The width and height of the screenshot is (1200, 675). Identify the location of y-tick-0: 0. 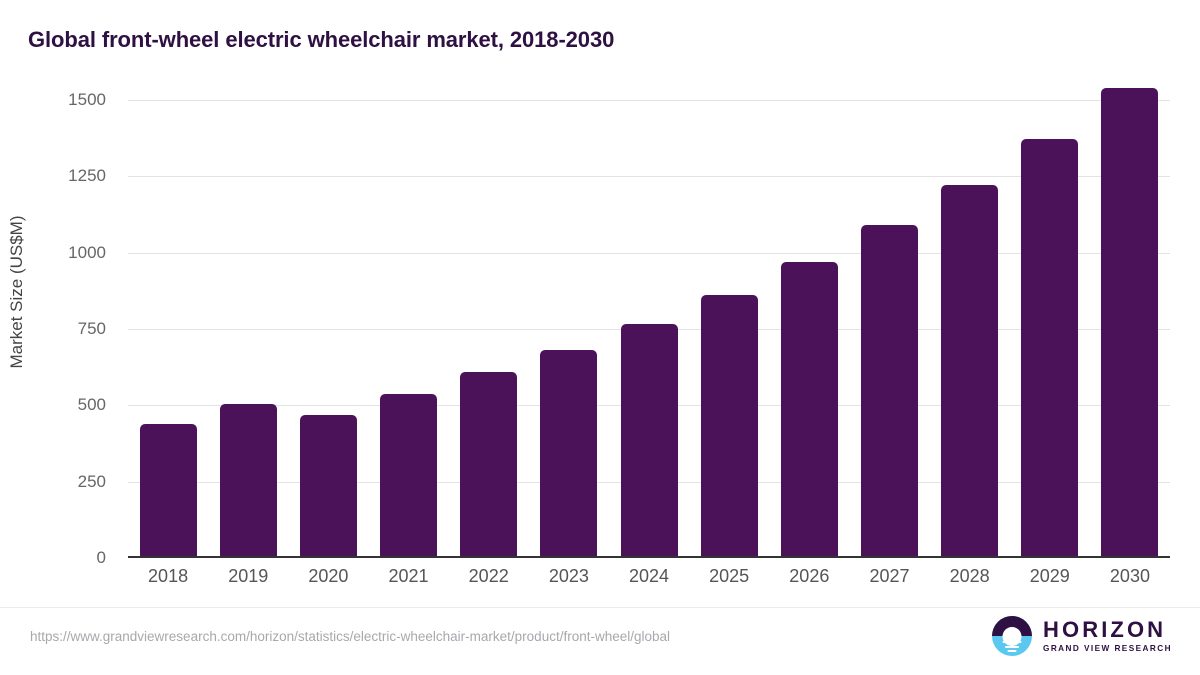
(101, 557).